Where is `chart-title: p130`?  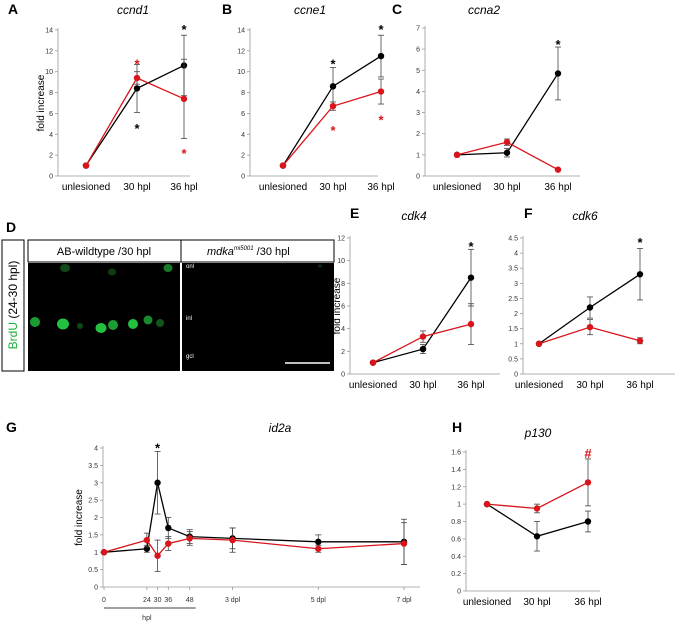 chart-title: p130 is located at coordinates (538, 433).